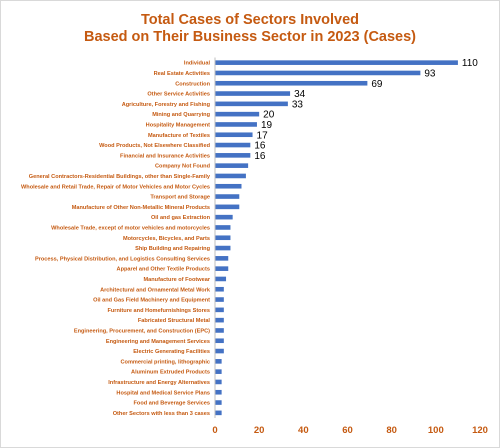 This screenshot has width=500, height=448. Describe the element at coordinates (377, 84) in the screenshot. I see `data-label: 69` at that location.